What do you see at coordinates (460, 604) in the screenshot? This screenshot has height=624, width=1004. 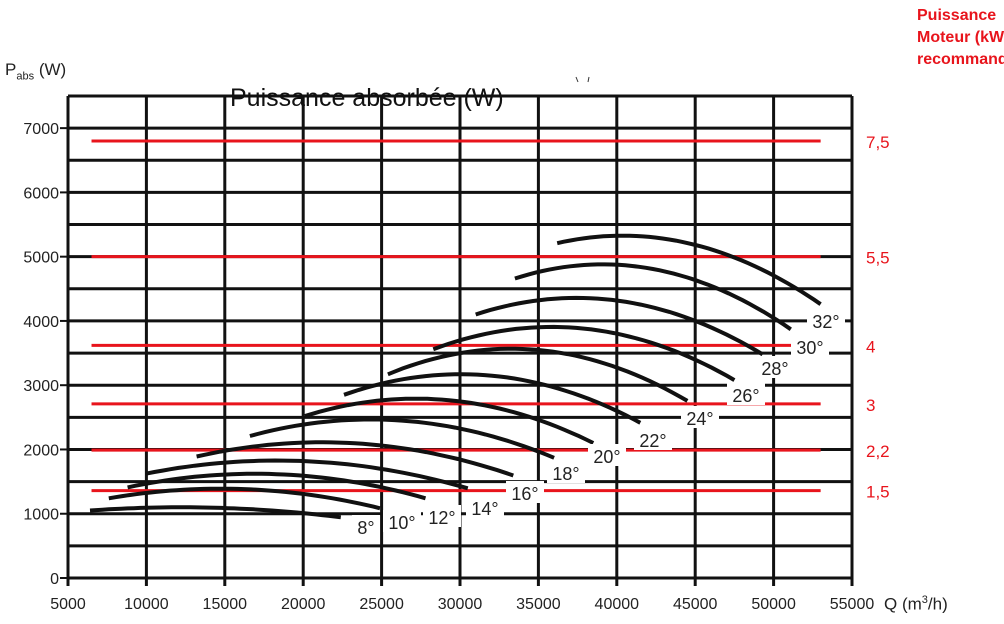 I see `x-tick-label: 30000` at bounding box center [460, 604].